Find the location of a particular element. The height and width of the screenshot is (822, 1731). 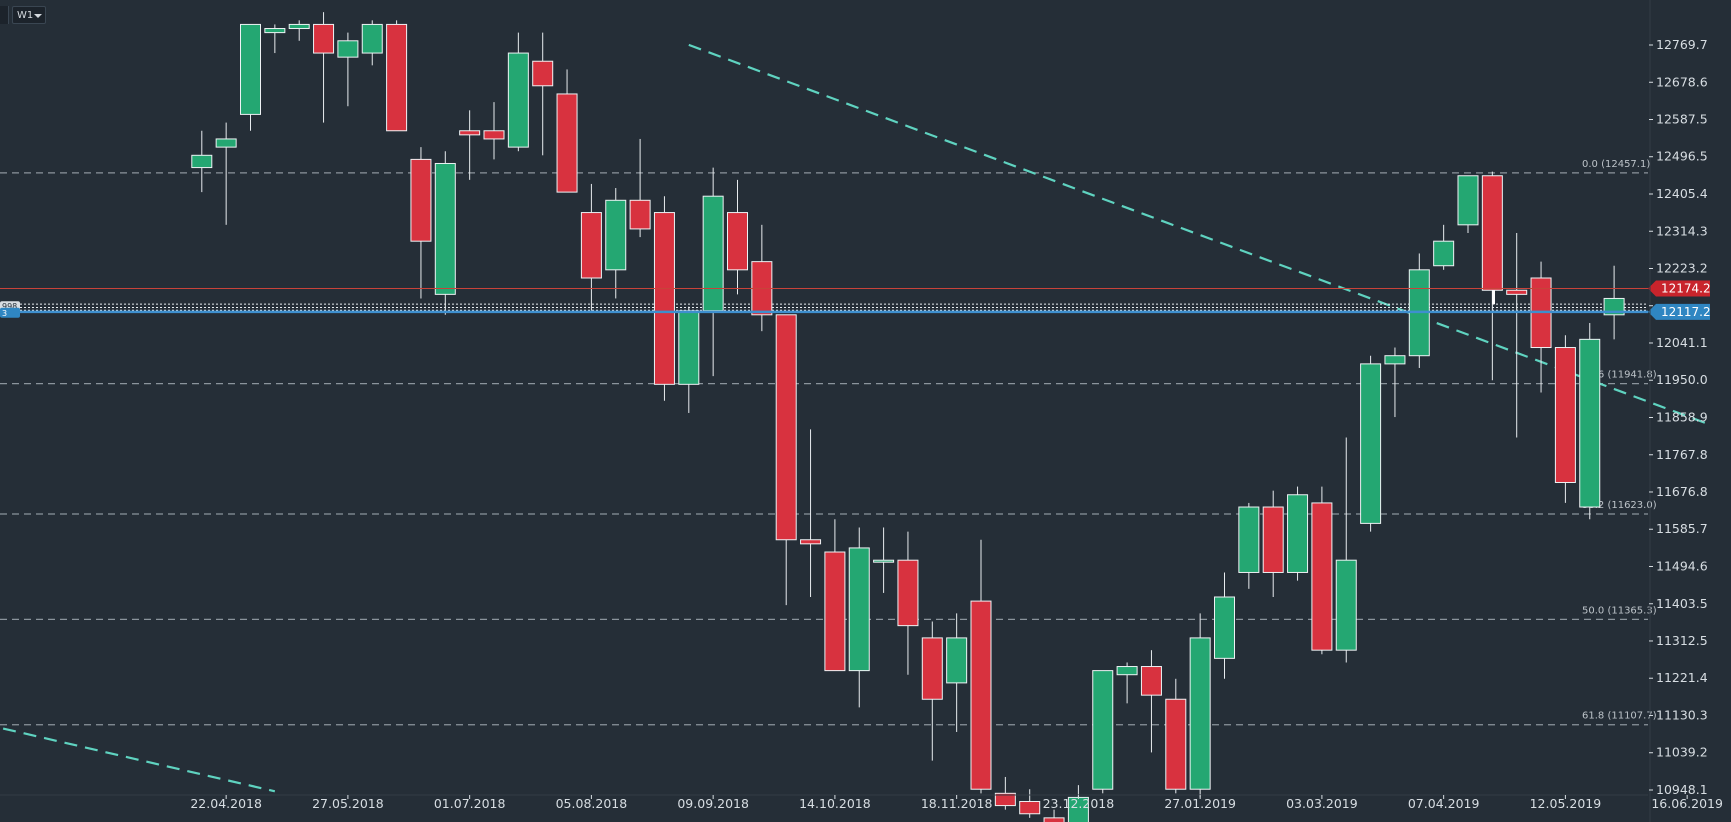

fib-level-label: 23.6 (11941.8) is located at coordinates (1619, 375).